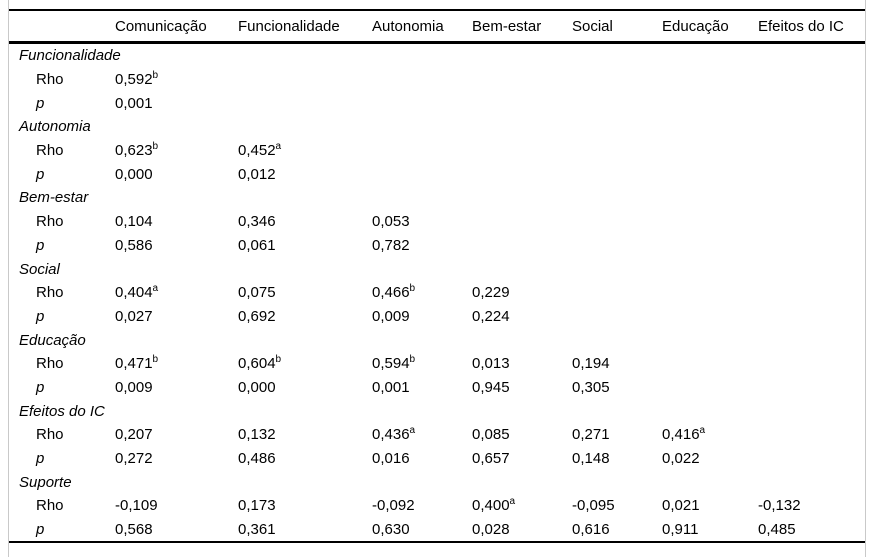 The image size is (874, 557). I want to click on group-row-educacao: Educação, so click(437, 340).